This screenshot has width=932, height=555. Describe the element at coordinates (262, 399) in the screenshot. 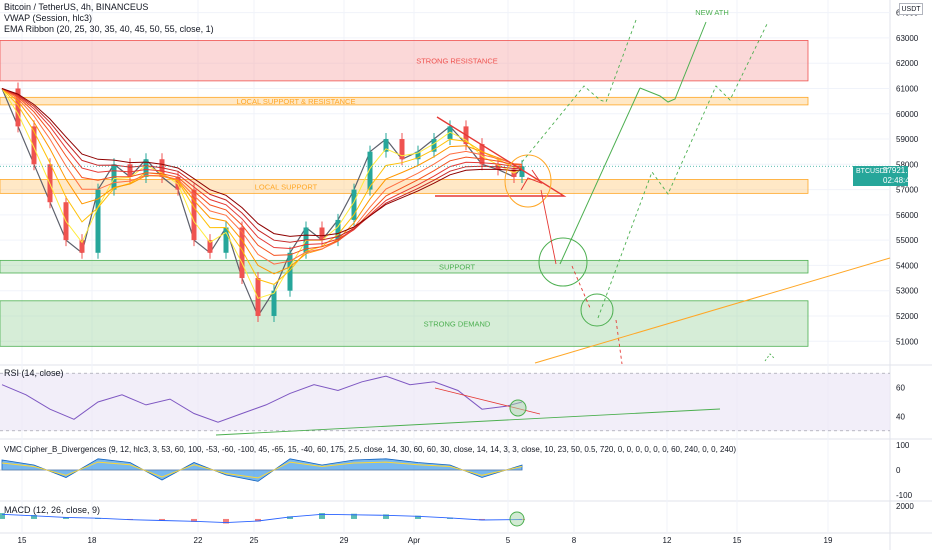

I see `rsi-line` at that location.